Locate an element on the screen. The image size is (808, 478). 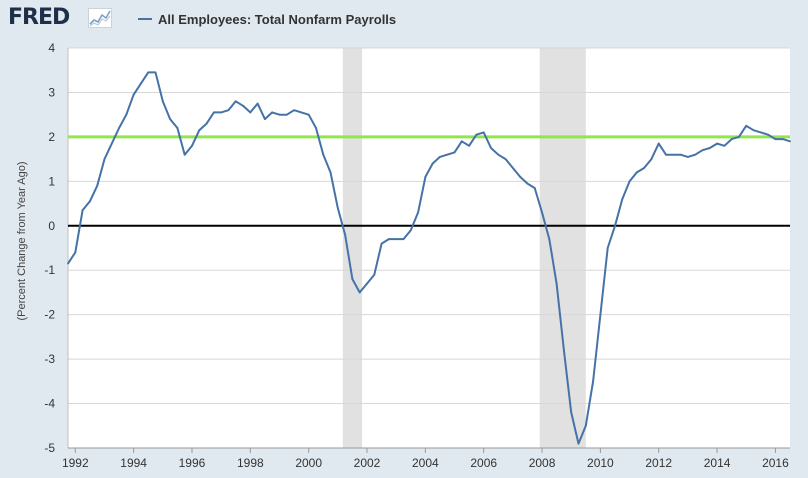
chart-legend: All Employees: Total Nonfarm Payrolls is located at coordinates (267, 19).